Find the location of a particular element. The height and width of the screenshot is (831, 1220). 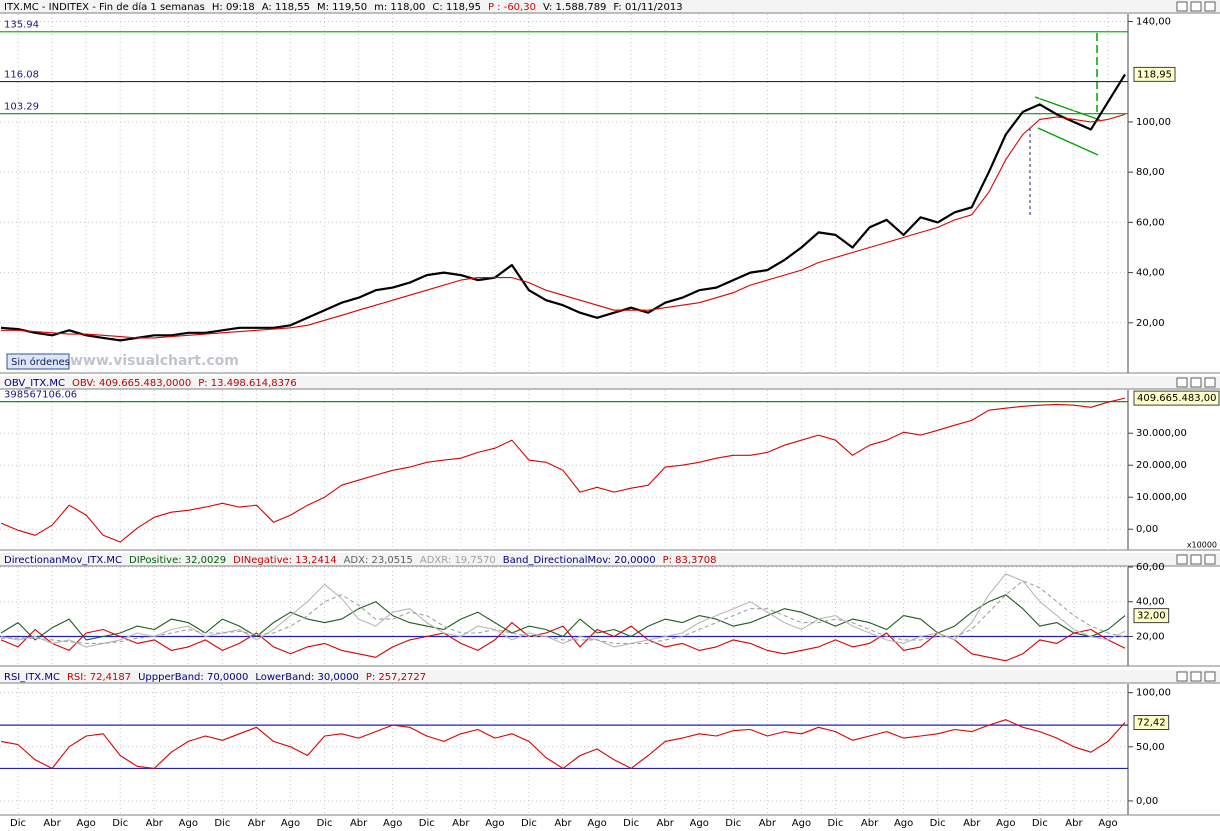

y-tick-label: 30.000,00 is located at coordinates (1161, 433).